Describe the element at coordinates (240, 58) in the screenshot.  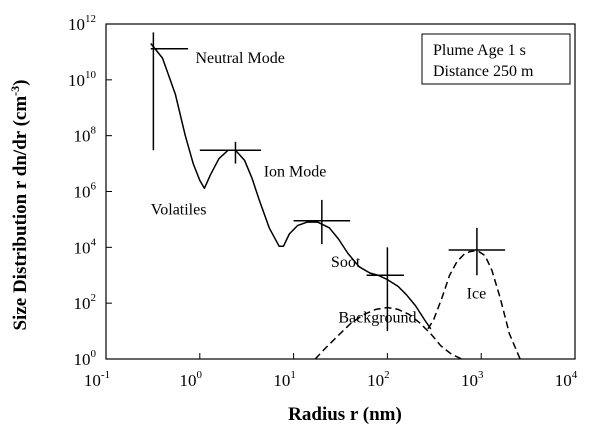
I see `annotation-0: Neutral Mode` at that location.